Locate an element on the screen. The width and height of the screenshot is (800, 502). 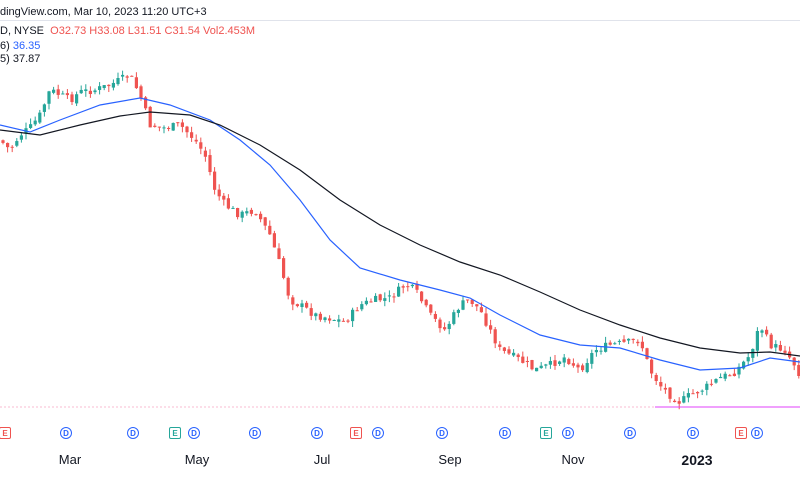
header-divider is located at coordinates (400, 20).